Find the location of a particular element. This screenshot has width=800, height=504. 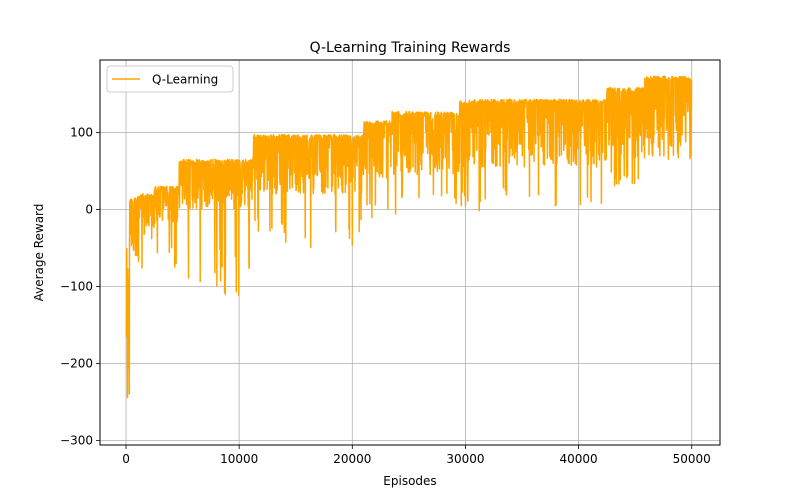

y-tick-label: −200 is located at coordinates (76, 363).